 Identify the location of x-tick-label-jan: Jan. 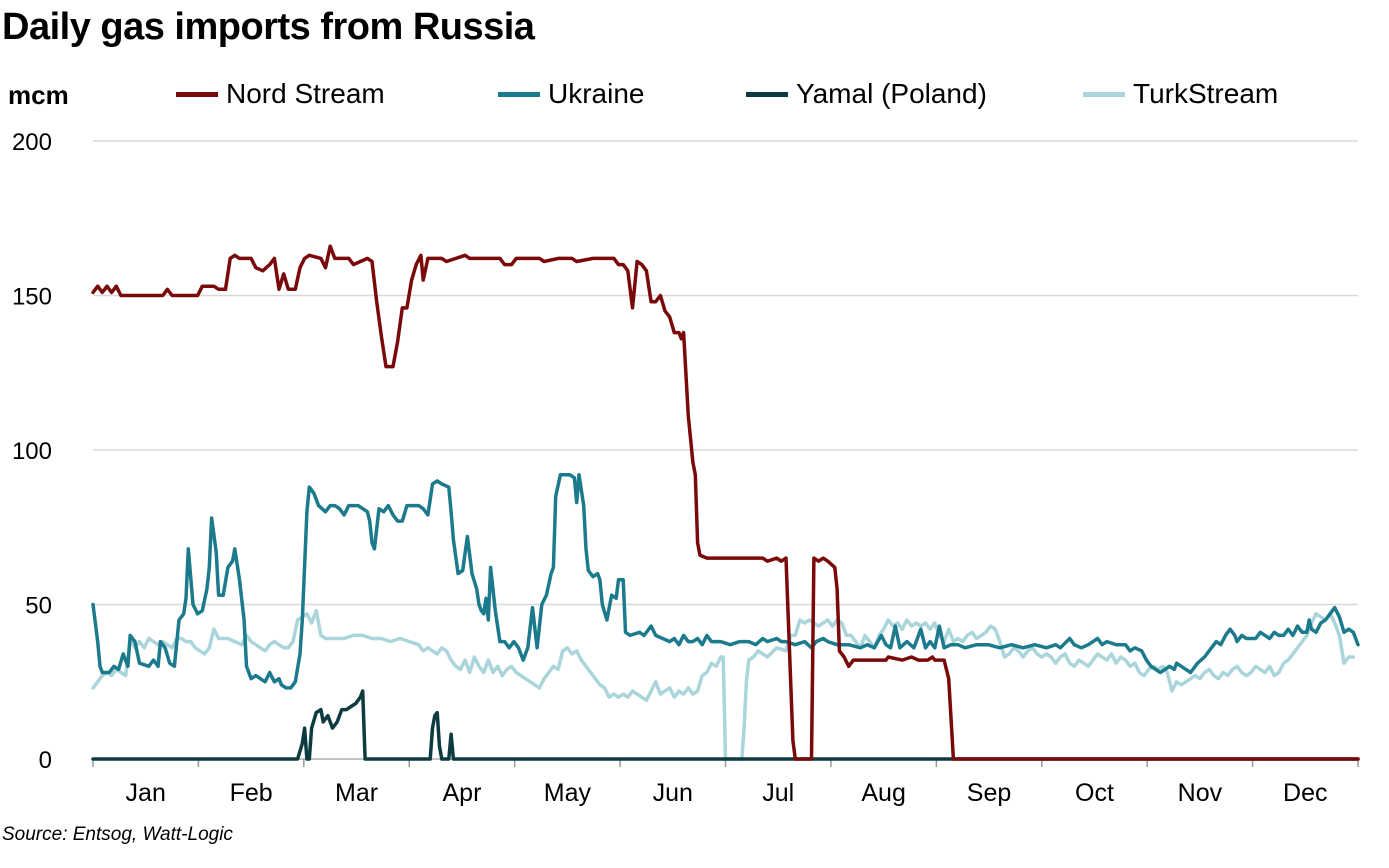
(146, 793).